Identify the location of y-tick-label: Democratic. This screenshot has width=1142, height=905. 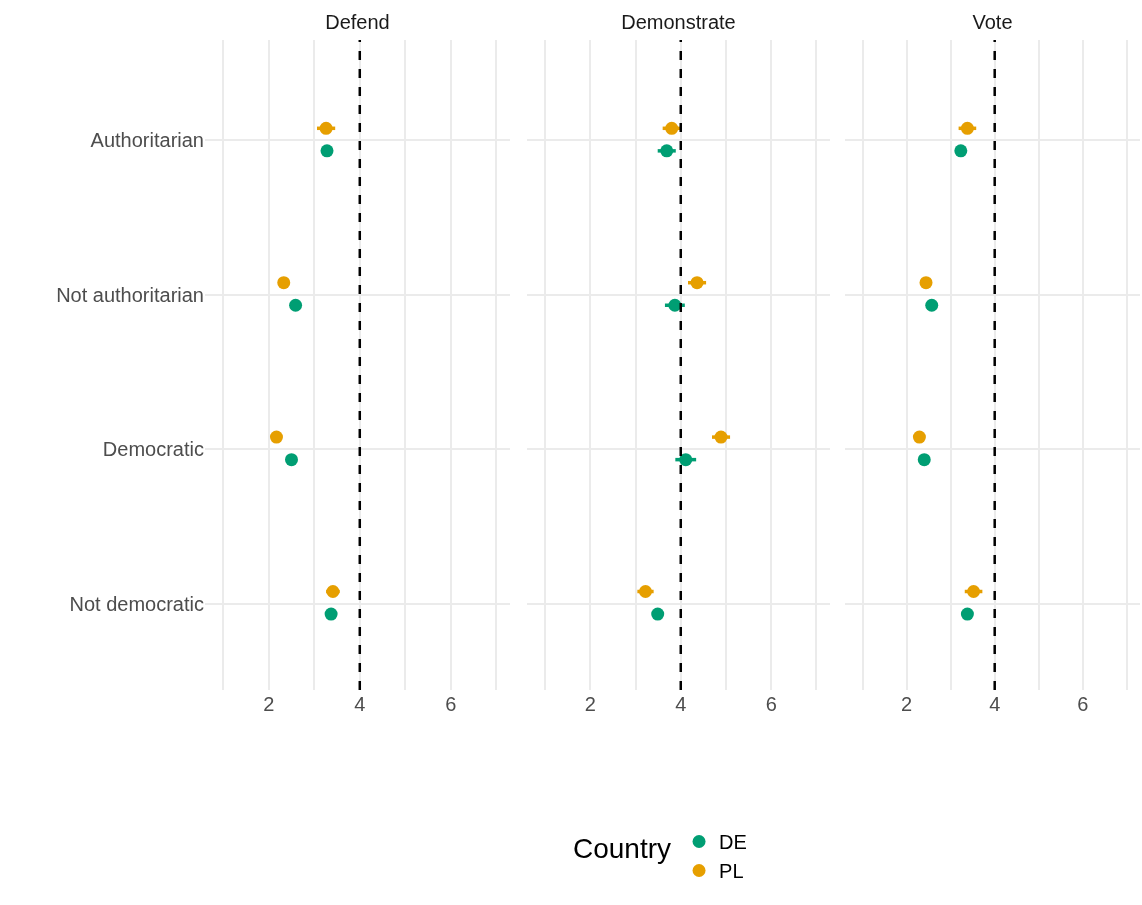
(153, 449).